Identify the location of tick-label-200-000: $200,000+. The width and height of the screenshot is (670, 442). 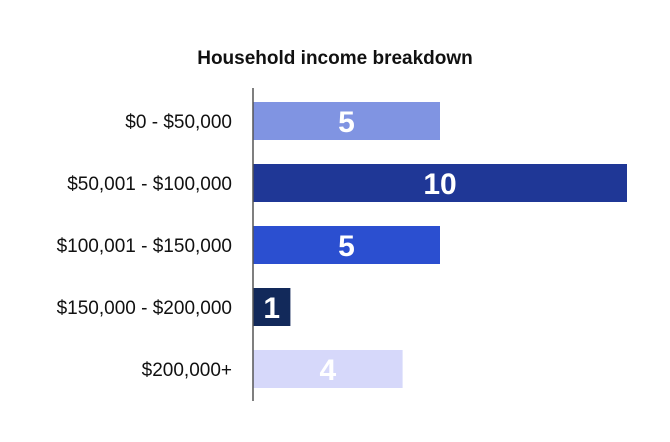
(187, 370).